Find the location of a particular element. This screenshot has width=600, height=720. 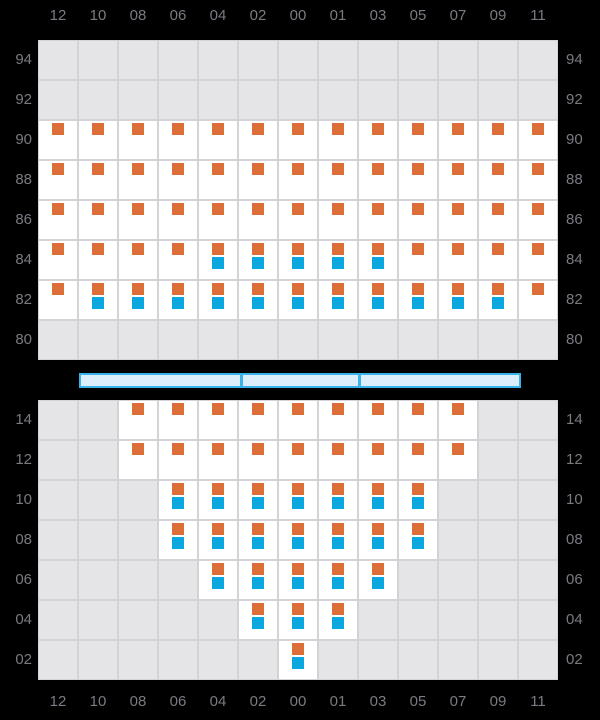

row-tick-label: 02 is located at coordinates (574, 659).